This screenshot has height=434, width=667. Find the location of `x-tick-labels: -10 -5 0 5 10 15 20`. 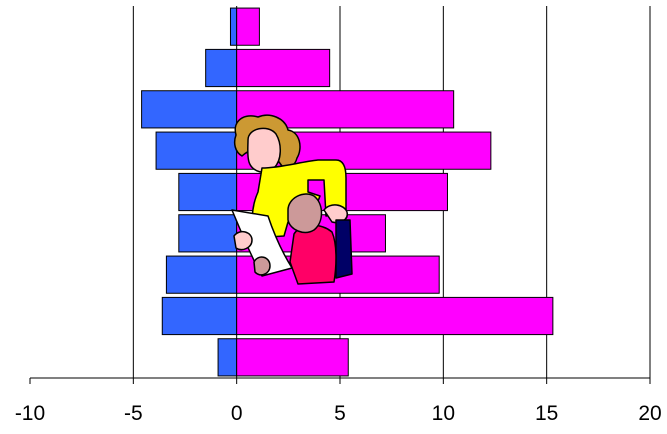

x-tick-labels: -10 -5 0 5 10 15 20 is located at coordinates (338, 413).